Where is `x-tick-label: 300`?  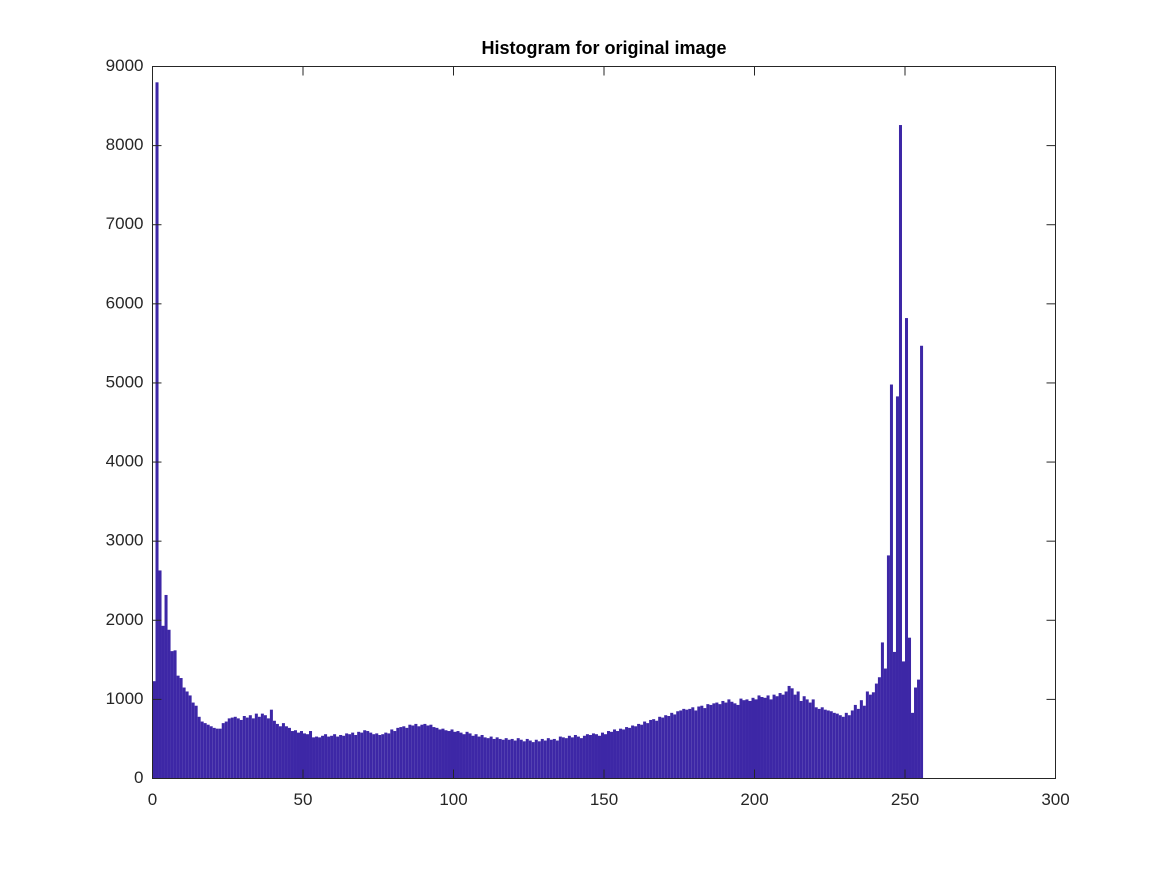 x-tick-label: 300 is located at coordinates (1055, 799).